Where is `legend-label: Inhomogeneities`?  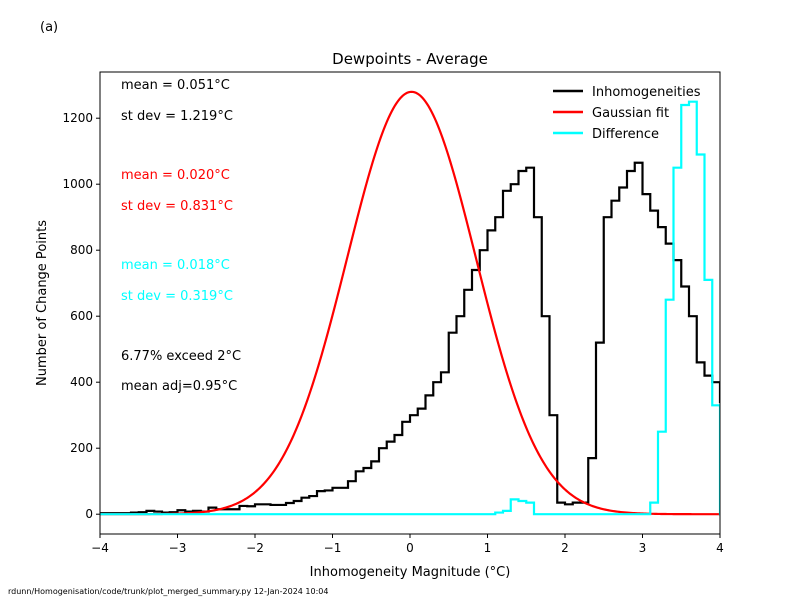 legend-label: Inhomogeneities is located at coordinates (646, 92).